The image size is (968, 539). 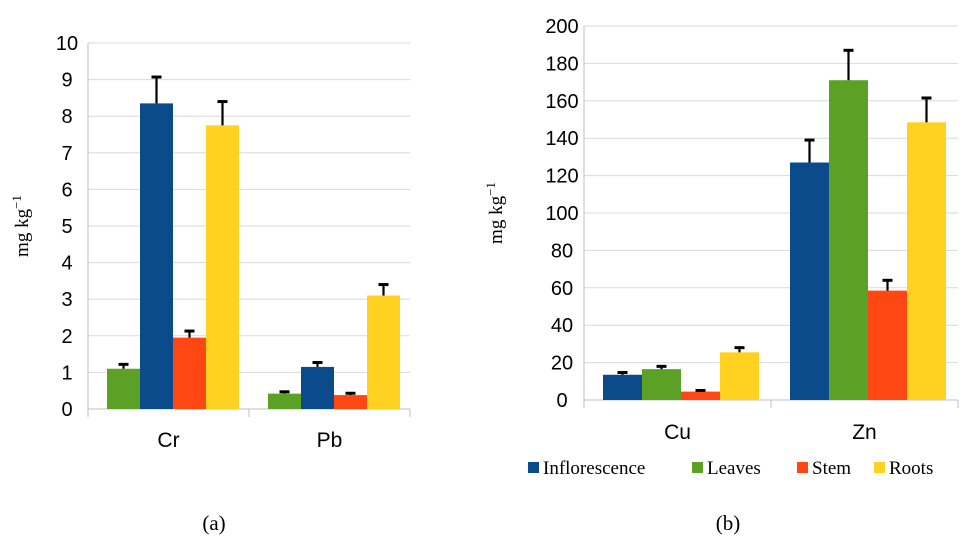 What do you see at coordinates (677, 432) in the screenshot?
I see `category-label: Cu` at bounding box center [677, 432].